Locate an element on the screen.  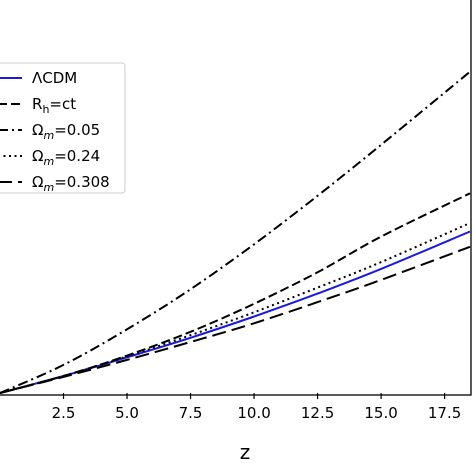
x-tick-label-5: 15.0 is located at coordinates (380, 413).